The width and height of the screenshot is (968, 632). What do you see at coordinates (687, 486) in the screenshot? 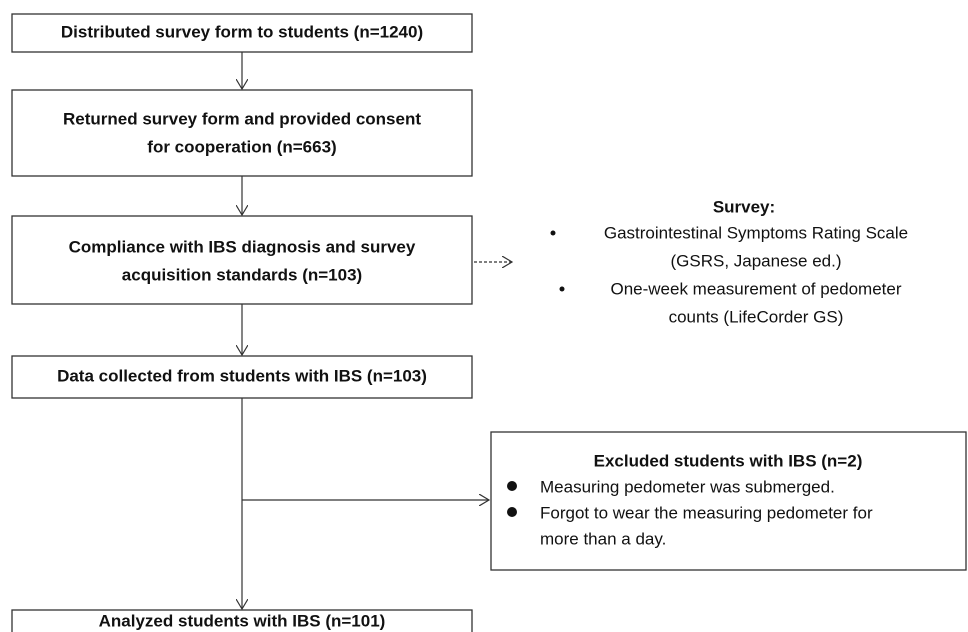
I see `excluded-item: Measuring pedometer was submerged.` at bounding box center [687, 486].